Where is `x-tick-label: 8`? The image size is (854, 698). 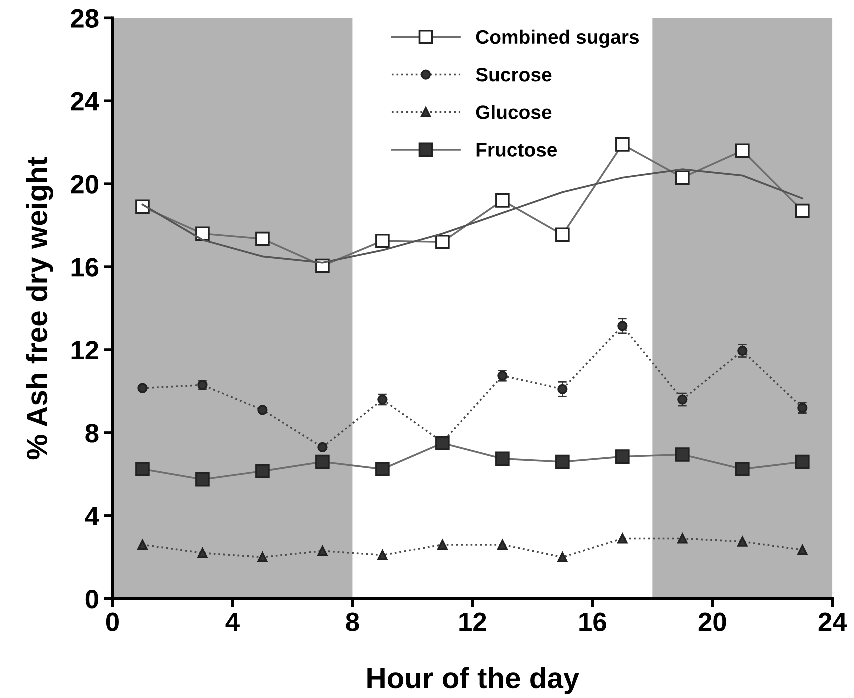 x-tick-label: 8 is located at coordinates (353, 622).